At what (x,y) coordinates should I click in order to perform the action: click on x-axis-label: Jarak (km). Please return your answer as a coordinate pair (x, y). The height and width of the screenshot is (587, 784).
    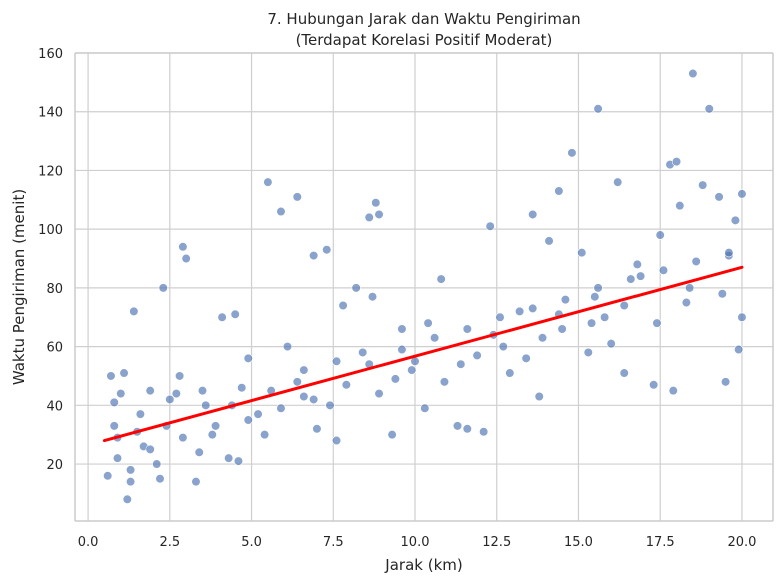
    Looking at the image, I should click on (423, 565).